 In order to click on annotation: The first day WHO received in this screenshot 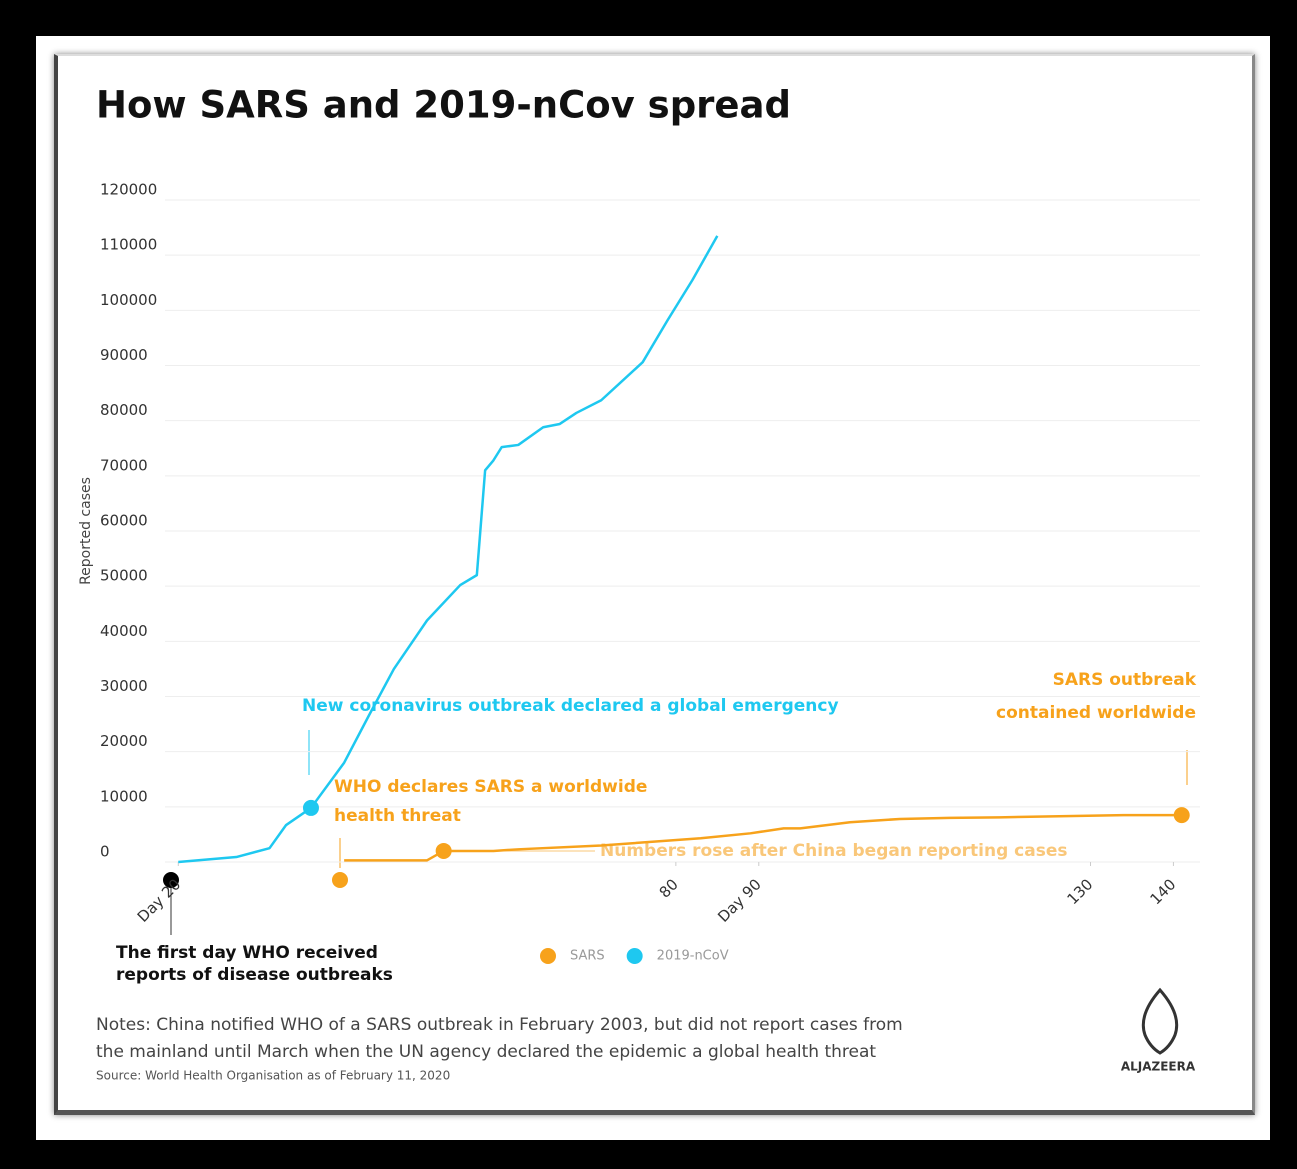, I will do `click(247, 953)`.